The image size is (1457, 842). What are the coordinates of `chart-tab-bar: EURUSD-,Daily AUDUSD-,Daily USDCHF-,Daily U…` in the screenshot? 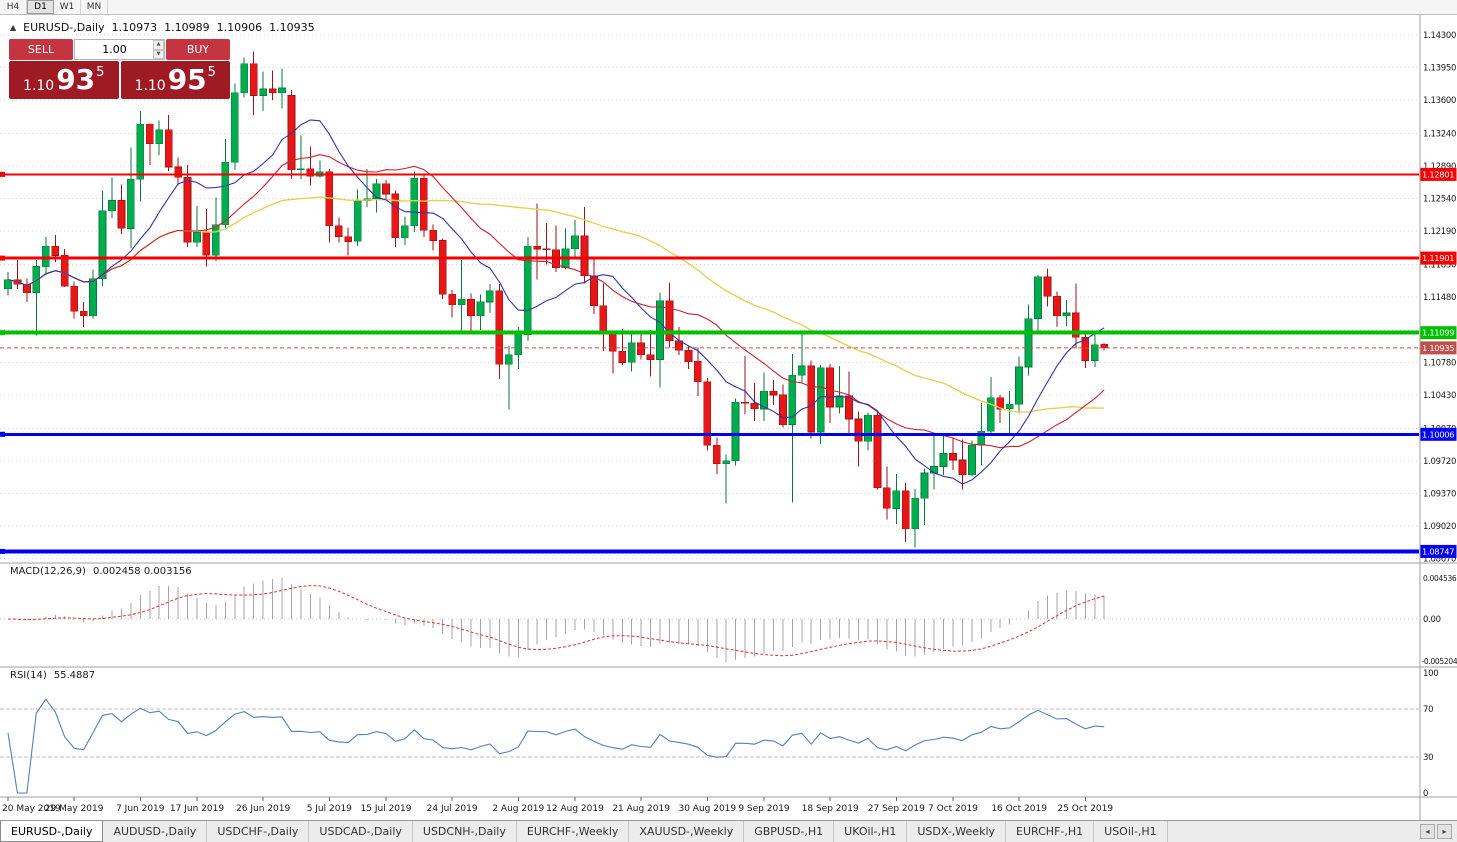 It's located at (728, 831).